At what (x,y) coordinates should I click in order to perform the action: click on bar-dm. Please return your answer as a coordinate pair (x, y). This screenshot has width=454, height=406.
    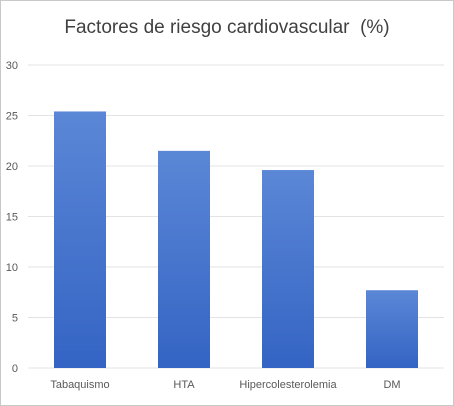
    Looking at the image, I should click on (392, 329).